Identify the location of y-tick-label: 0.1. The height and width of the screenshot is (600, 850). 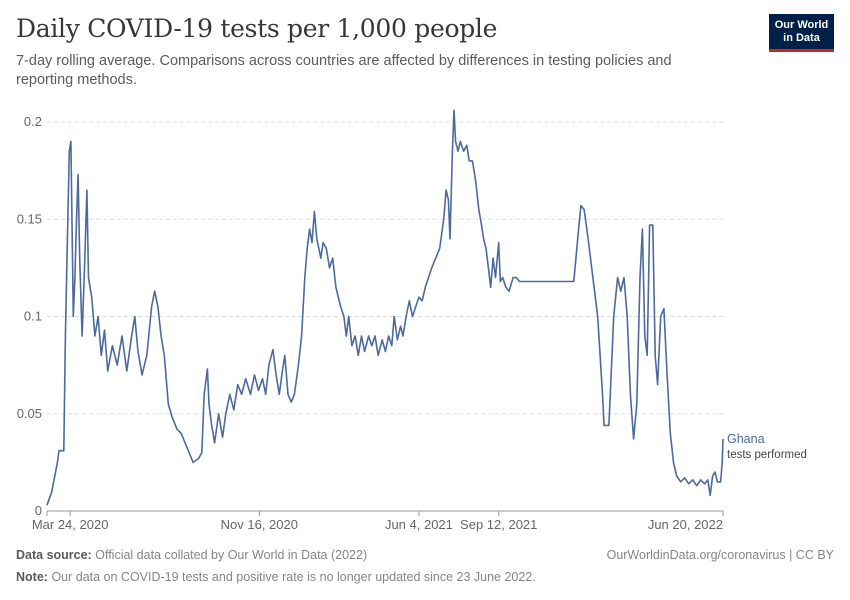
(33, 316).